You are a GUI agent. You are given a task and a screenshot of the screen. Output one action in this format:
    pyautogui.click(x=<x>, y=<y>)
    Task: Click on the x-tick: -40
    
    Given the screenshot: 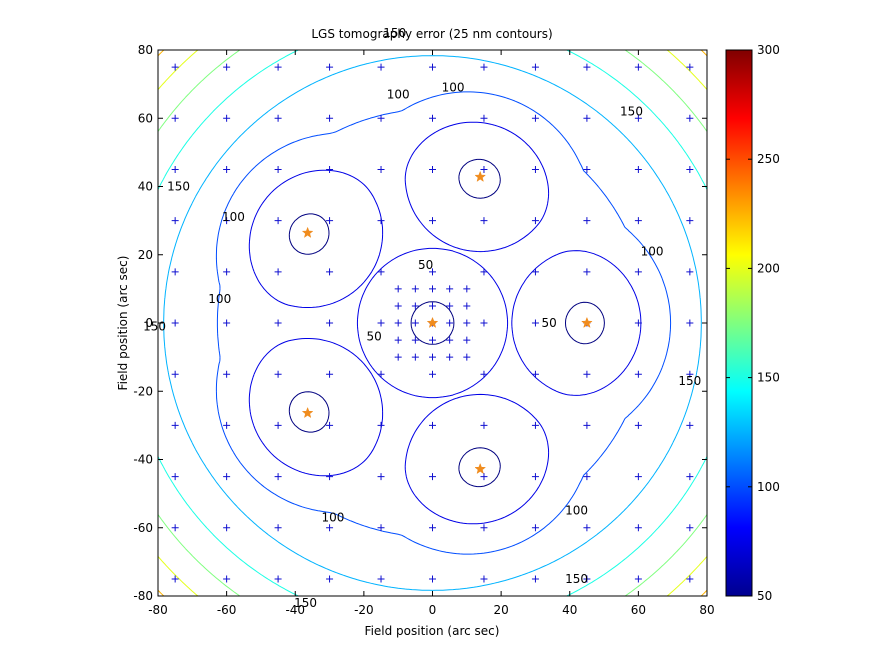 What is the action you would take?
    pyautogui.click(x=295, y=333)
    